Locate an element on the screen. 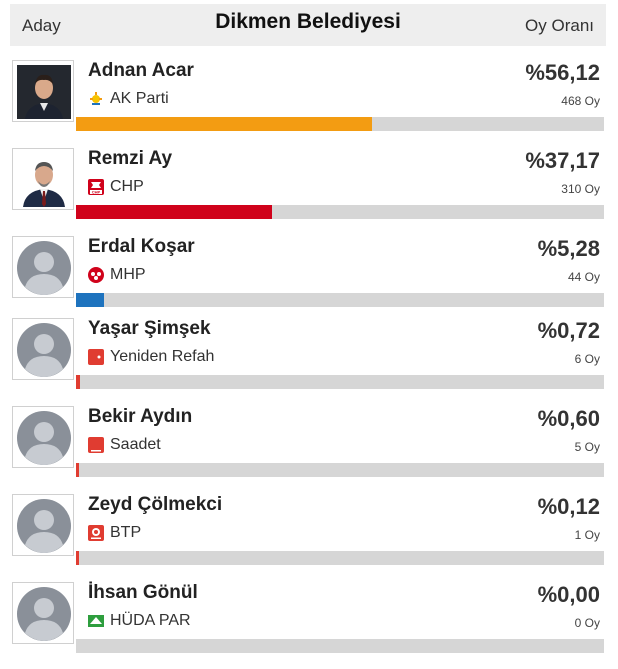  candidate-name: Erdal Koşar is located at coordinates (141, 246).